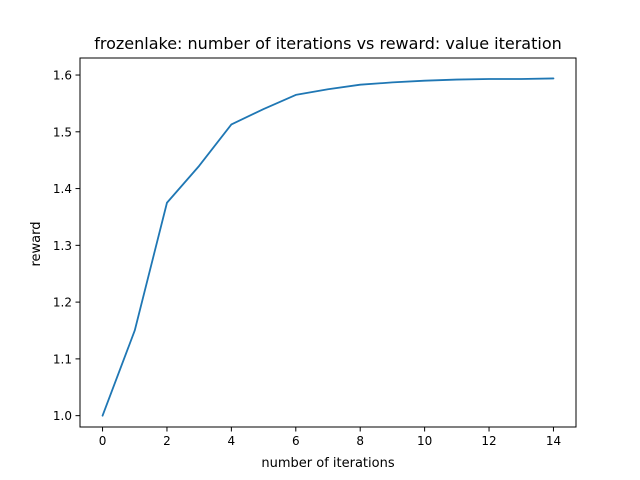  Describe the element at coordinates (296, 441) in the screenshot. I see `x-tick-label: 6` at that location.